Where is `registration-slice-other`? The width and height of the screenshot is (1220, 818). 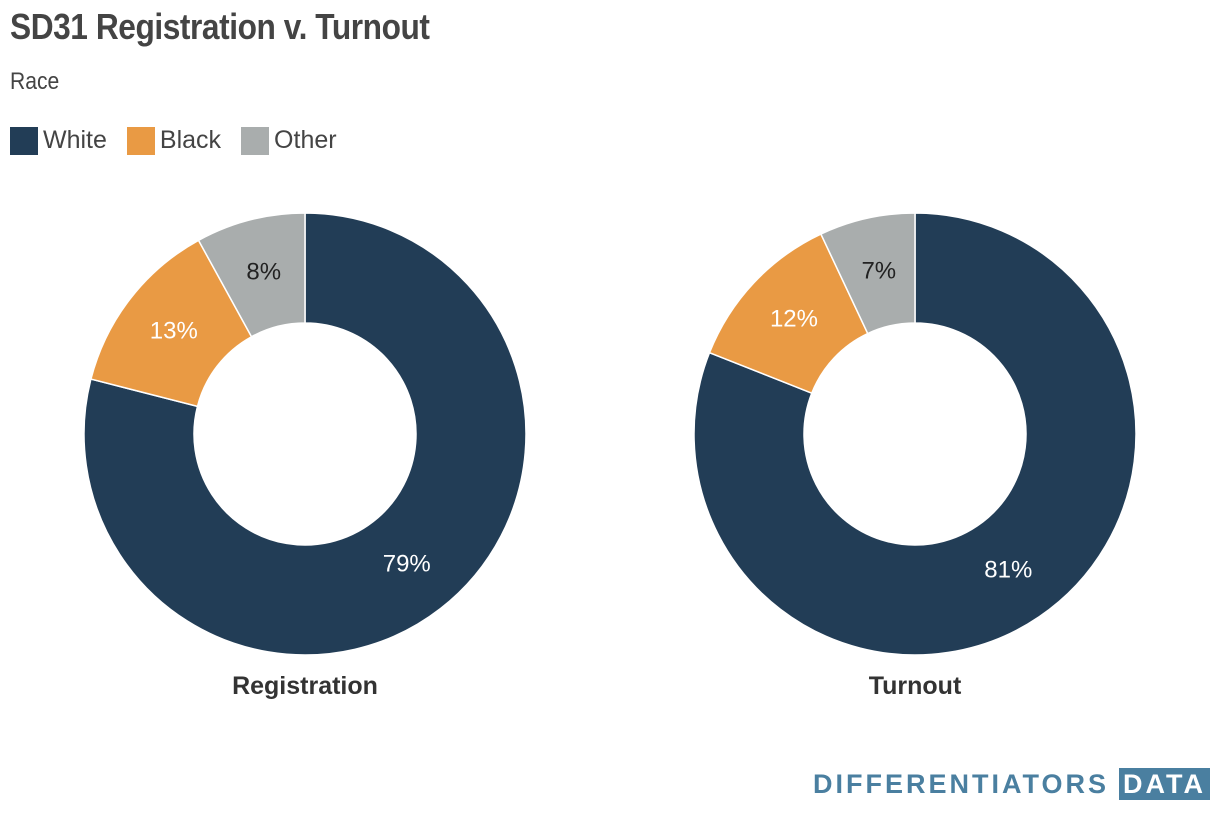 registration-slice-other is located at coordinates (251, 275).